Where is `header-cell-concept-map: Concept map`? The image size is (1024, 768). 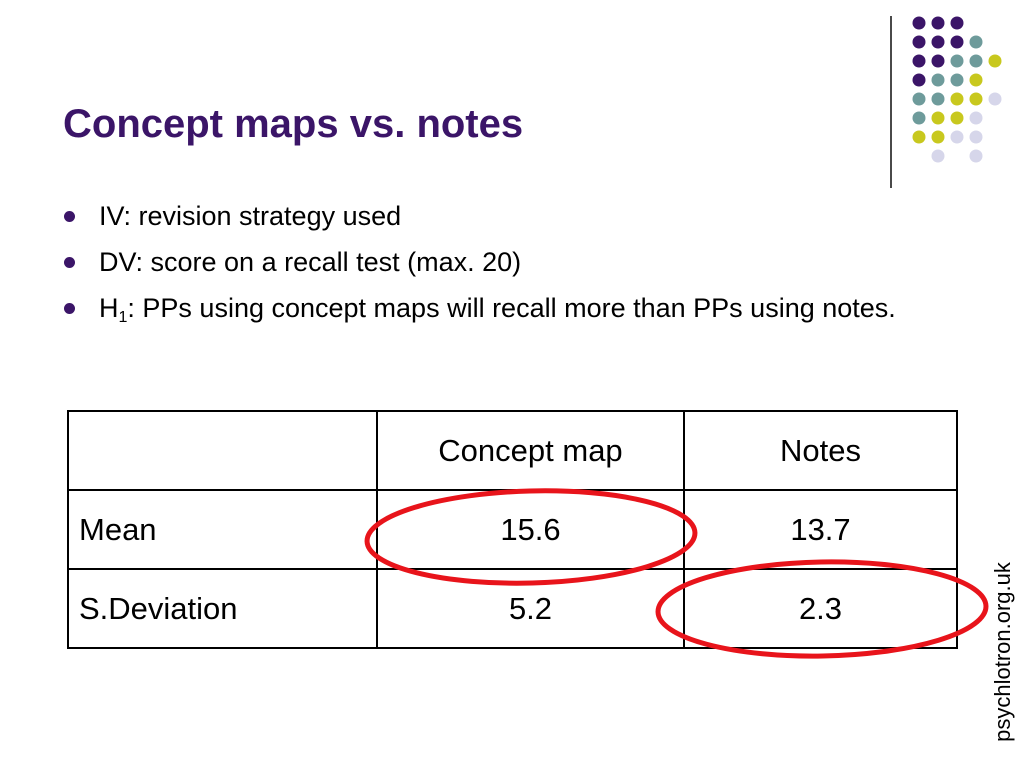 header-cell-concept-map: Concept map is located at coordinates (530, 450).